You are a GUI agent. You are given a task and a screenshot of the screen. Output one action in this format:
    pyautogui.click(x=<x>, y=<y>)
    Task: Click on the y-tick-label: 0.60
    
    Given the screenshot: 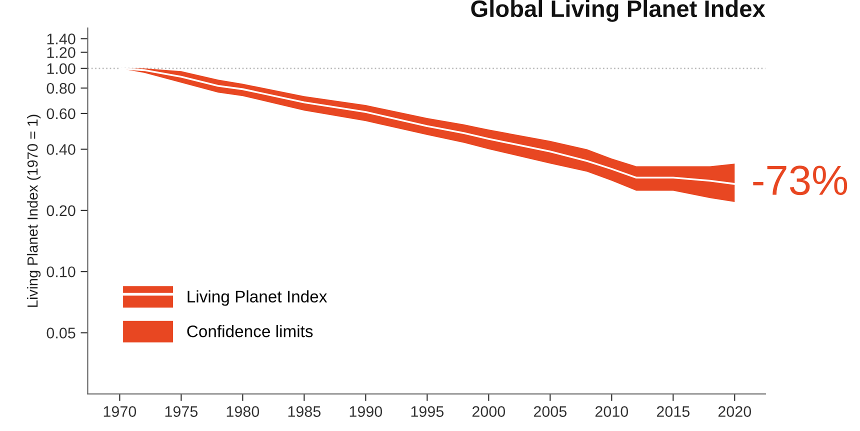 What is the action you would take?
    pyautogui.click(x=61, y=114)
    